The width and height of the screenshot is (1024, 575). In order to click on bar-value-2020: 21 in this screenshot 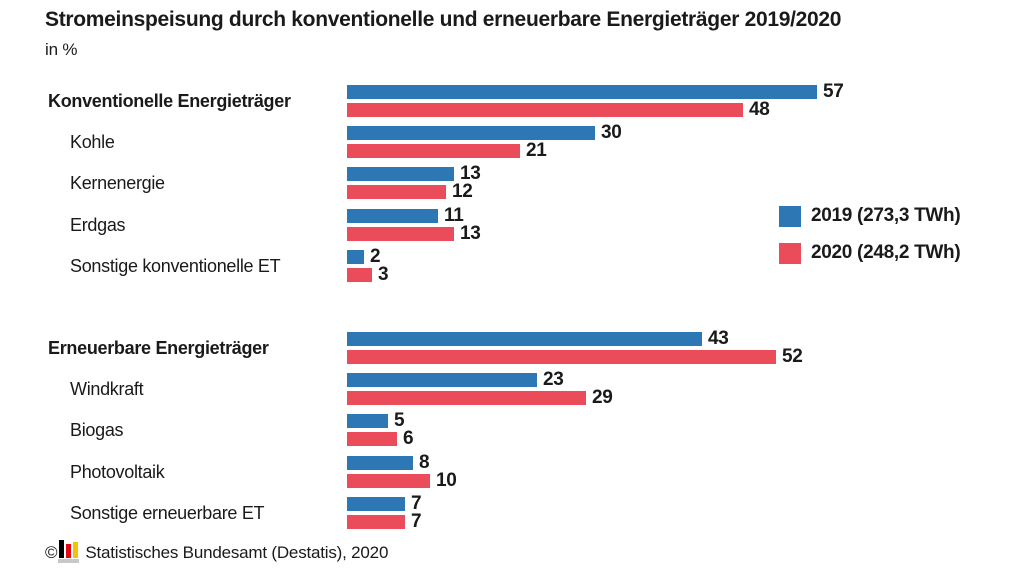, I will do `click(536, 150)`.